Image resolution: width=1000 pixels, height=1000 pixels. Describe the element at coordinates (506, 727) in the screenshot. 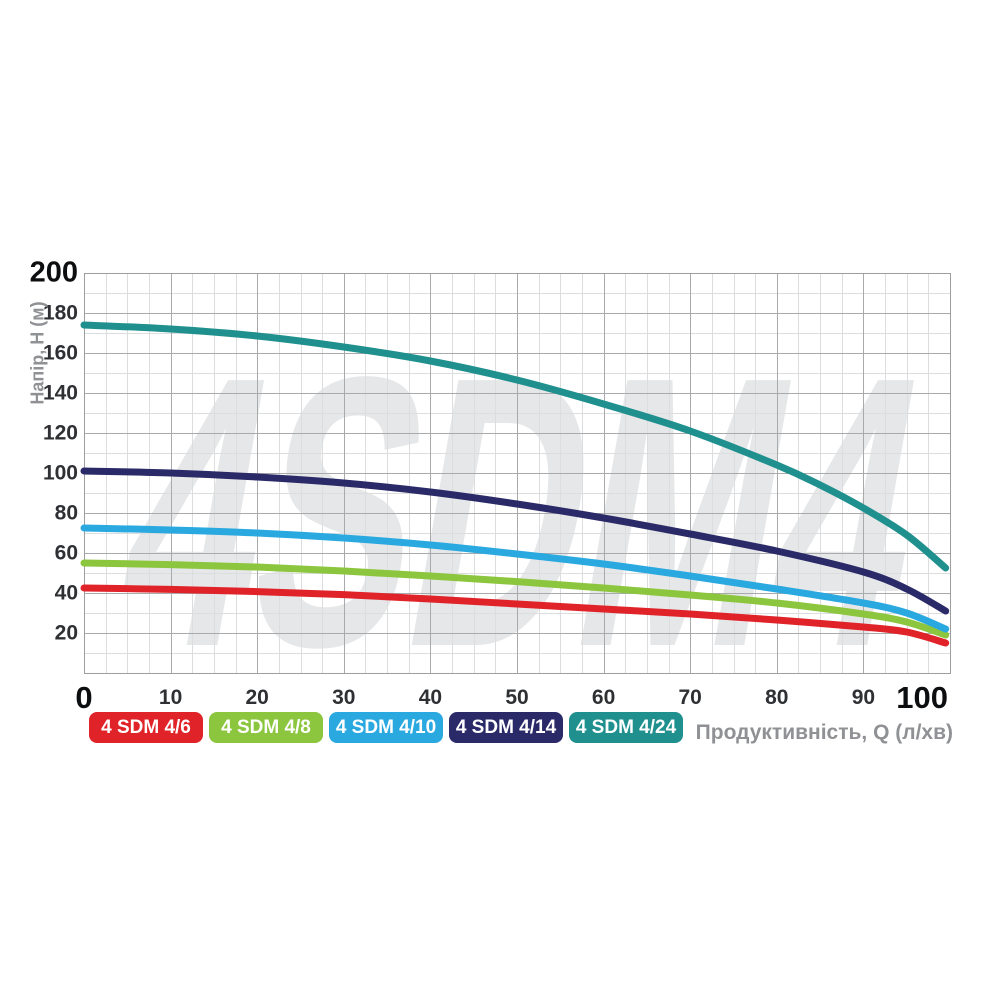

I see `legend-item-4-sdm-4-14: 4 SDM 4/14` at that location.